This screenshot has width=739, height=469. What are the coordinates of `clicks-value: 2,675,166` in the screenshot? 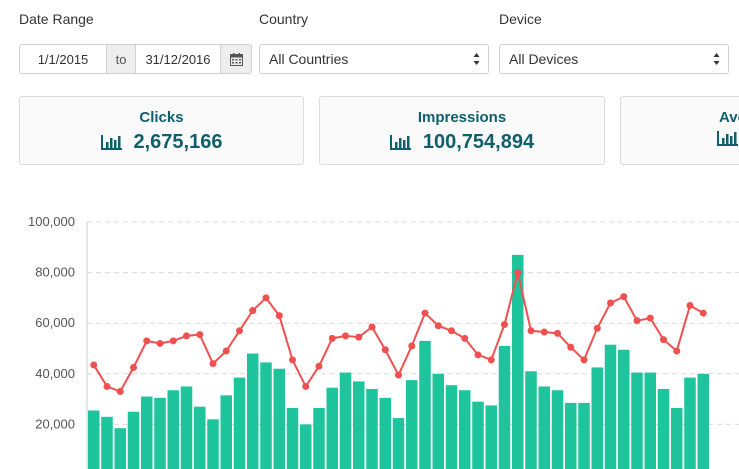 It's located at (178, 142).